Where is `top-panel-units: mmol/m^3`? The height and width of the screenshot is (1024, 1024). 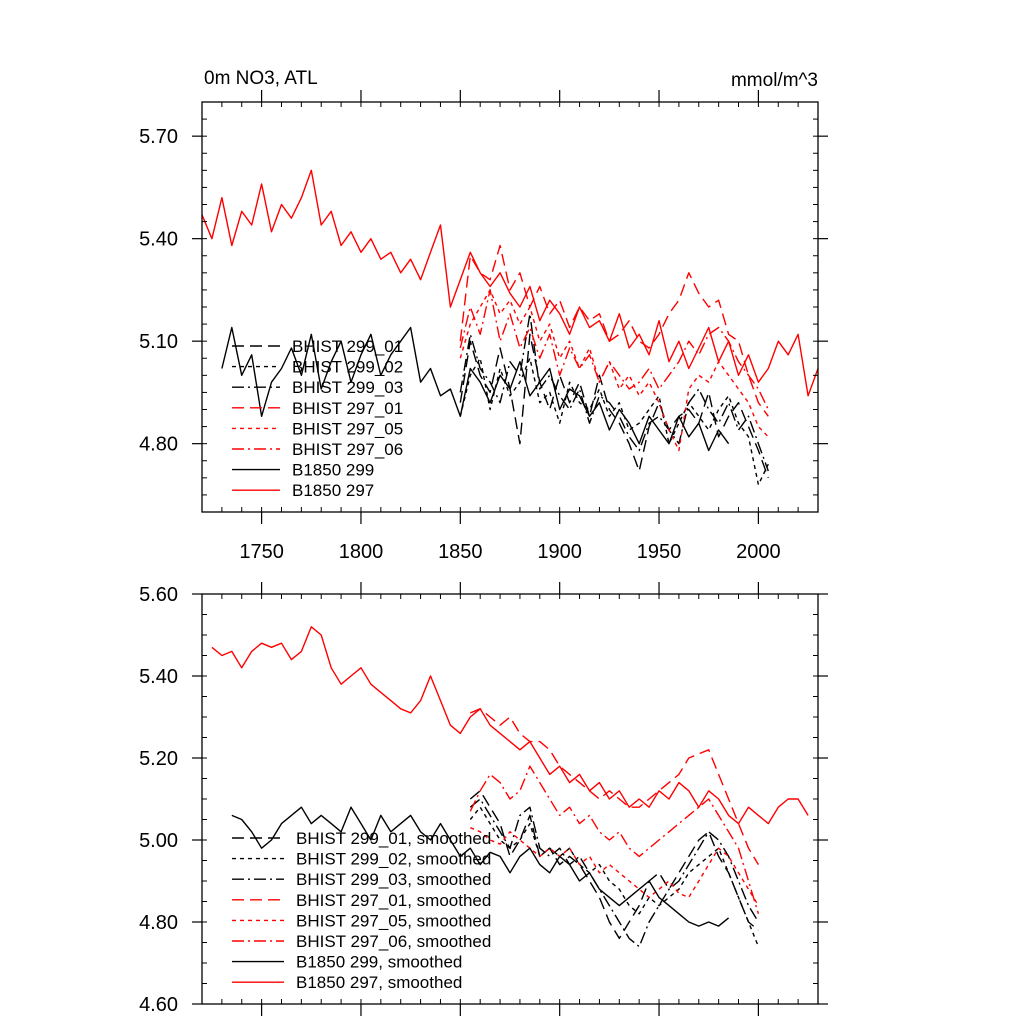
top-panel-units: mmol/m^3 is located at coordinates (774, 80).